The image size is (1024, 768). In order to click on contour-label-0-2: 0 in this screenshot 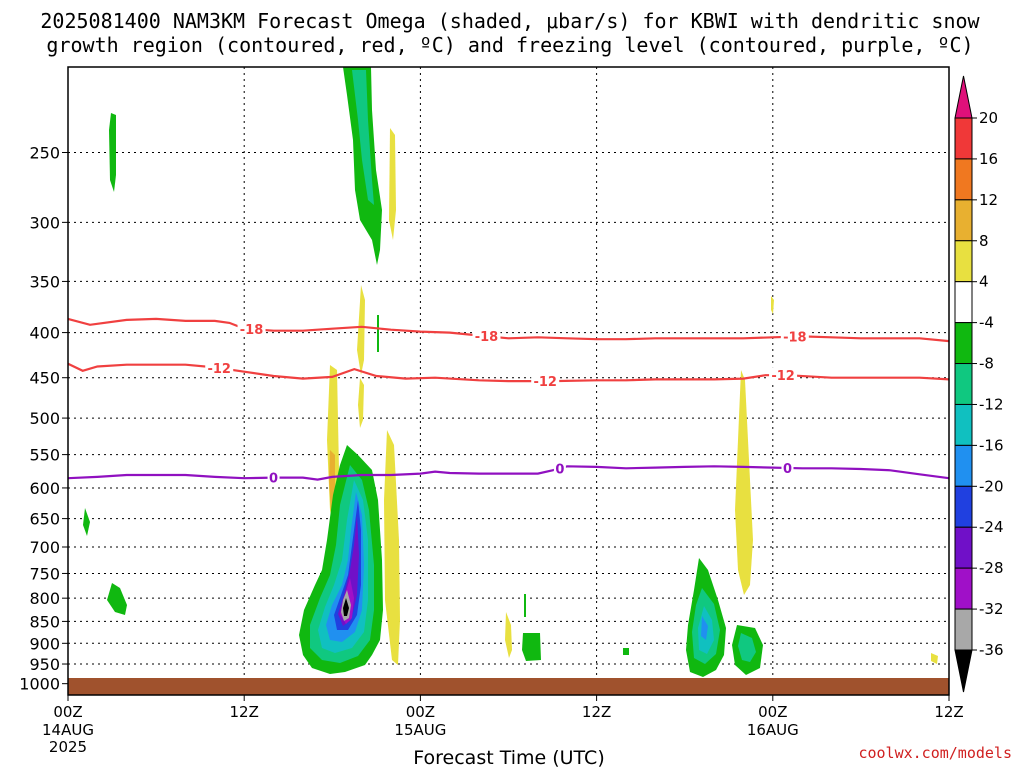, I will do `click(787, 469)`.